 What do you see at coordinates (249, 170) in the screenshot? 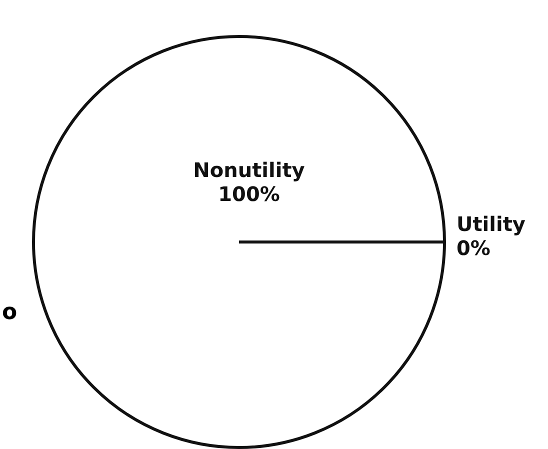
I see `slice-label: Nonutility` at bounding box center [249, 170].